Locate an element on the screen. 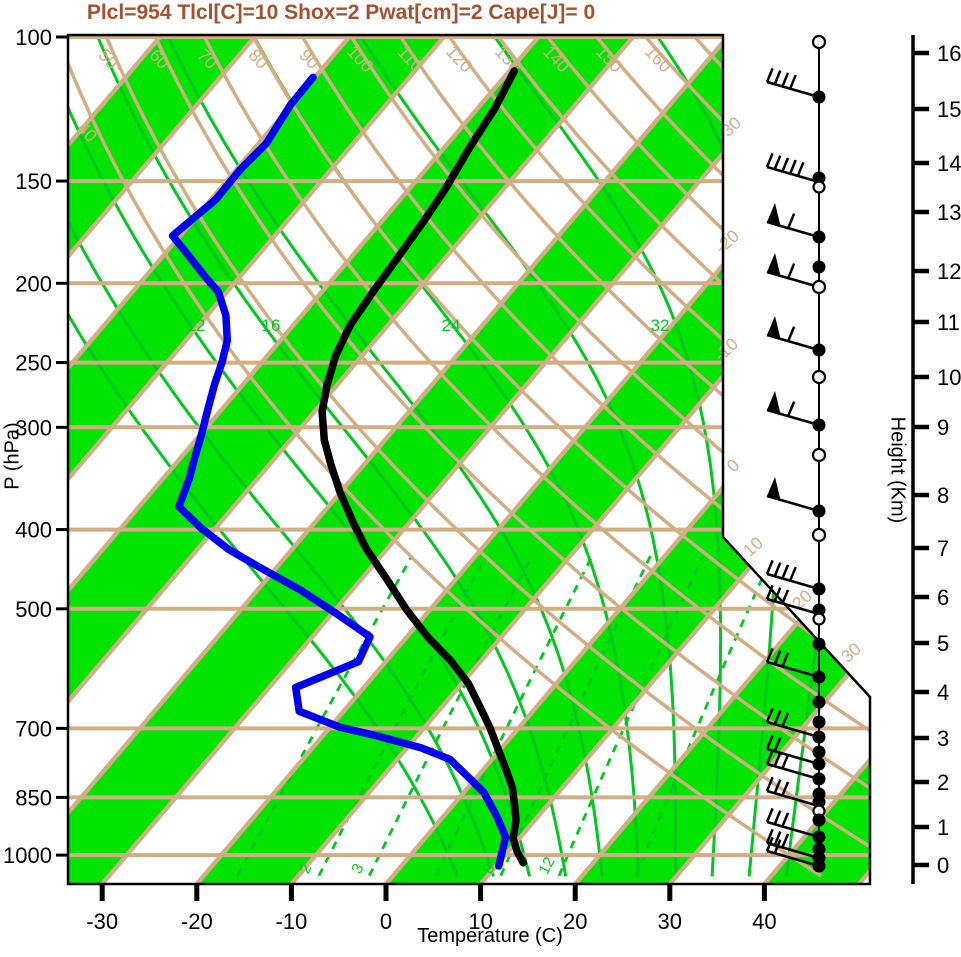  pressure-tick-label: 500 is located at coordinates (33, 609).